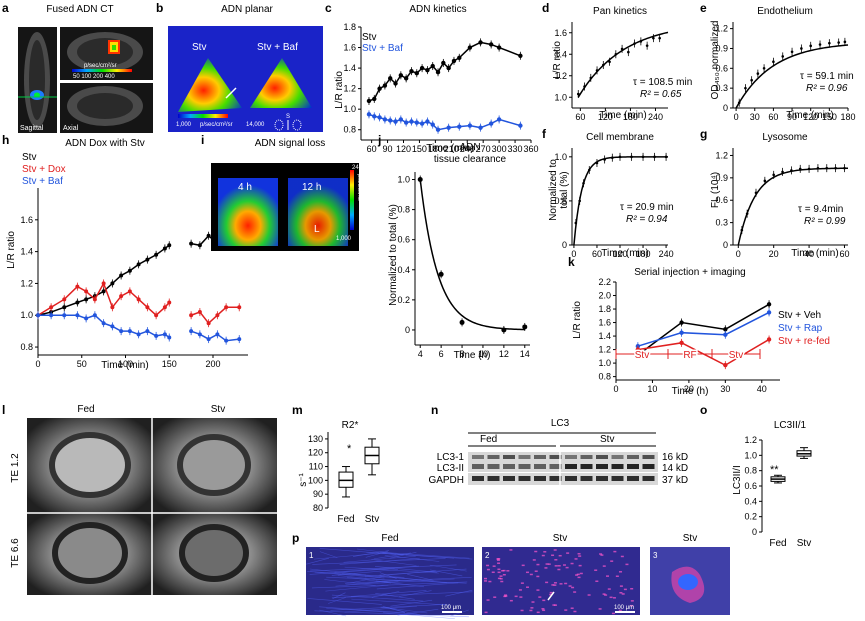 The image size is (865, 621). What do you see at coordinates (82, 364) in the screenshot?
I see `x-tick-label: 50` at bounding box center [82, 364].